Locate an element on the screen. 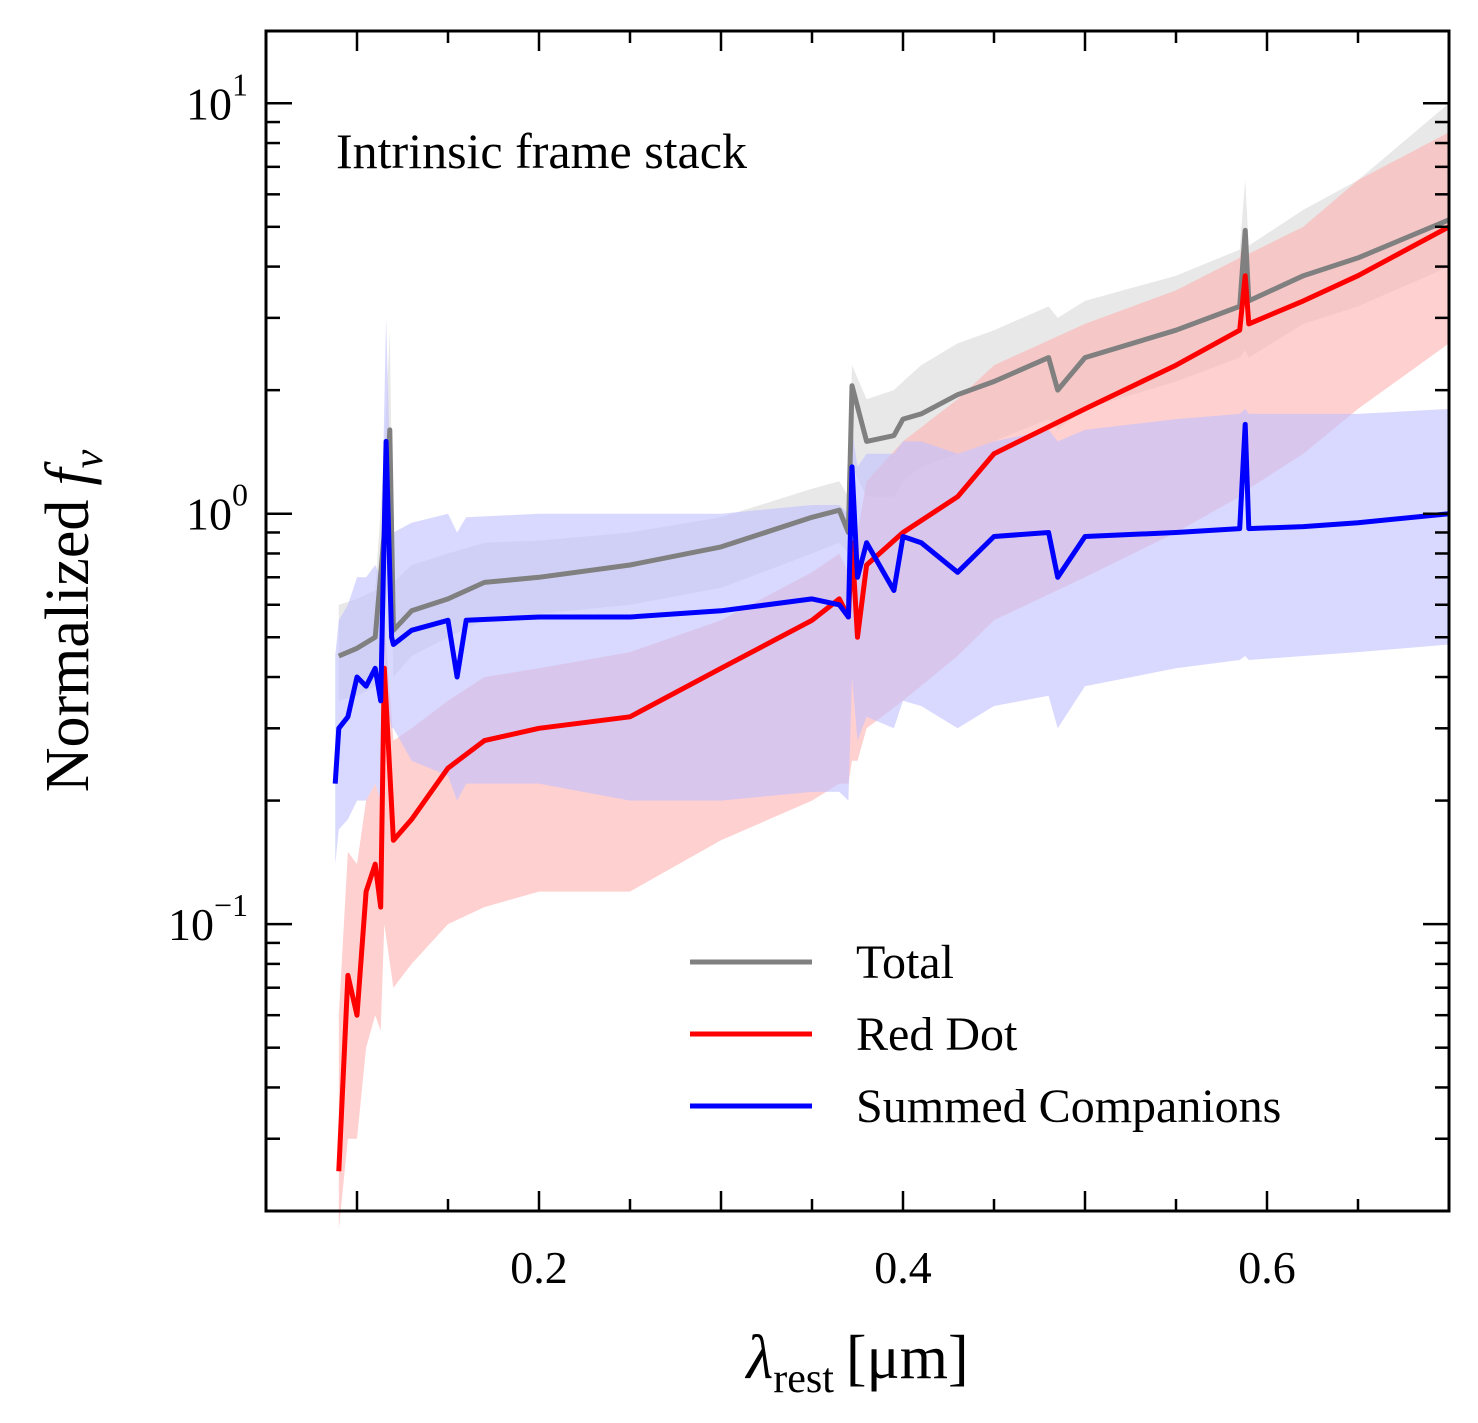 The height and width of the screenshot is (1423, 1478). x-axis-label: λrest [μm] is located at coordinates (856, 1363).